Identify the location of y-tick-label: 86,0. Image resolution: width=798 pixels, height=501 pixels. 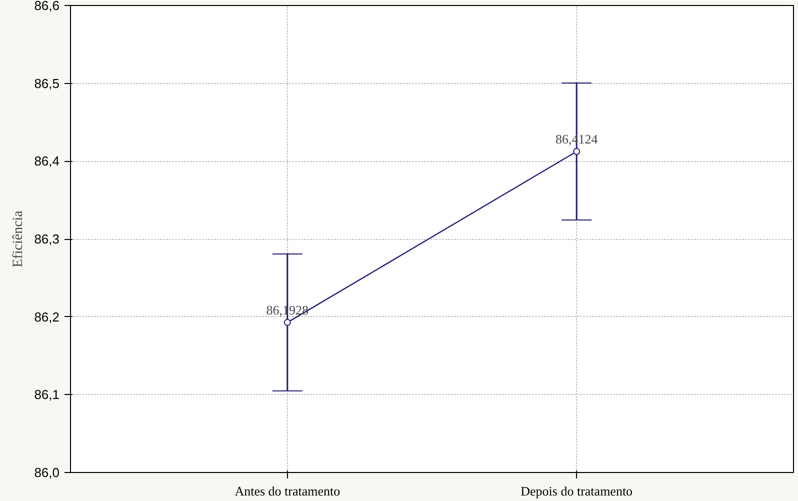
(47, 472).